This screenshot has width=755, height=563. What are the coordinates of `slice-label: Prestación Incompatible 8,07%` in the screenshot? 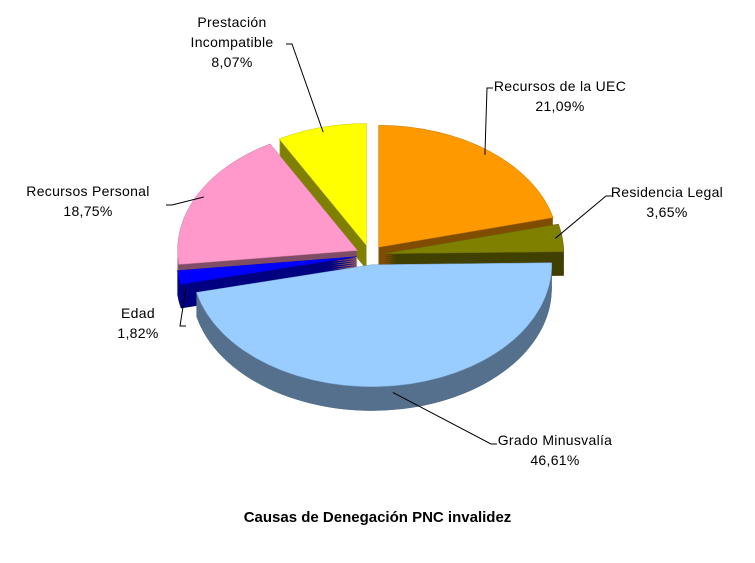 It's located at (232, 42).